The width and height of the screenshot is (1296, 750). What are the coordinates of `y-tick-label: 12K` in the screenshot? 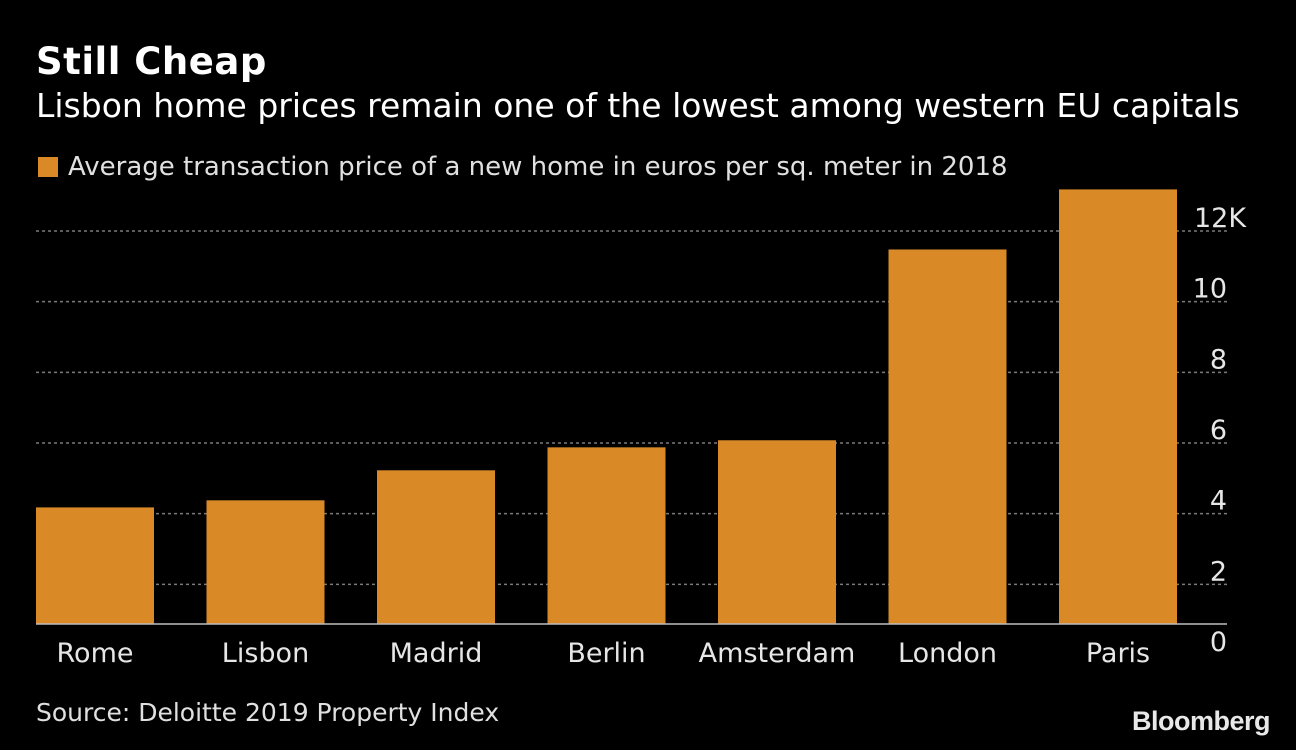 It's located at (1220, 218).